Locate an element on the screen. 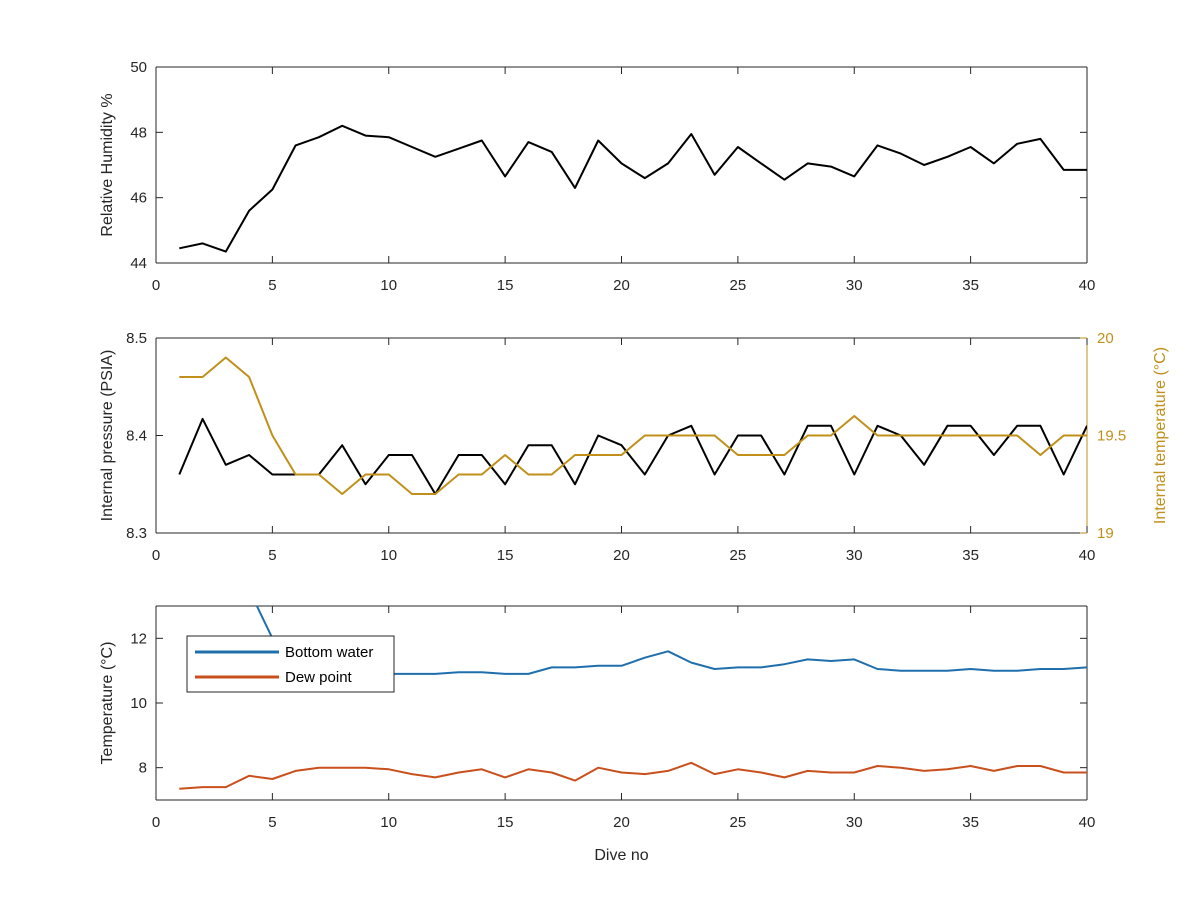 The width and height of the screenshot is (1200, 900). legend: Bottom water Dew point is located at coordinates (290, 664).